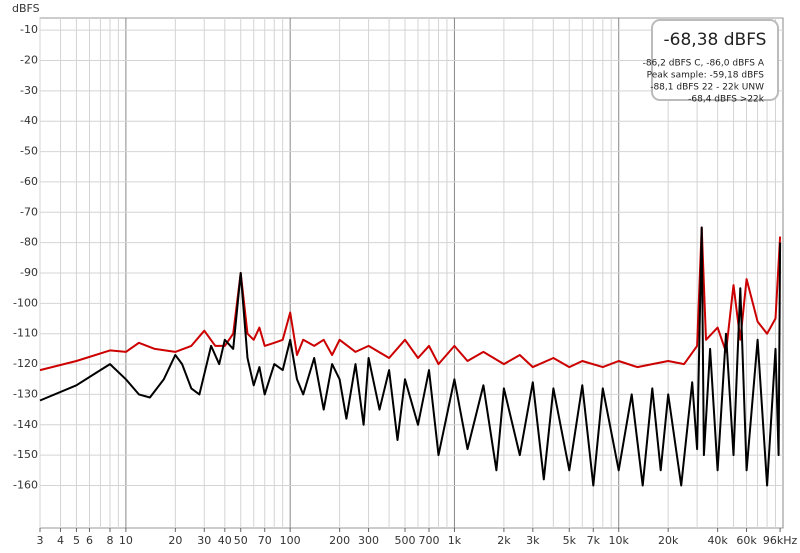  What do you see at coordinates (241, 540) in the screenshot?
I see `x-tick-label: 50` at bounding box center [241, 540].